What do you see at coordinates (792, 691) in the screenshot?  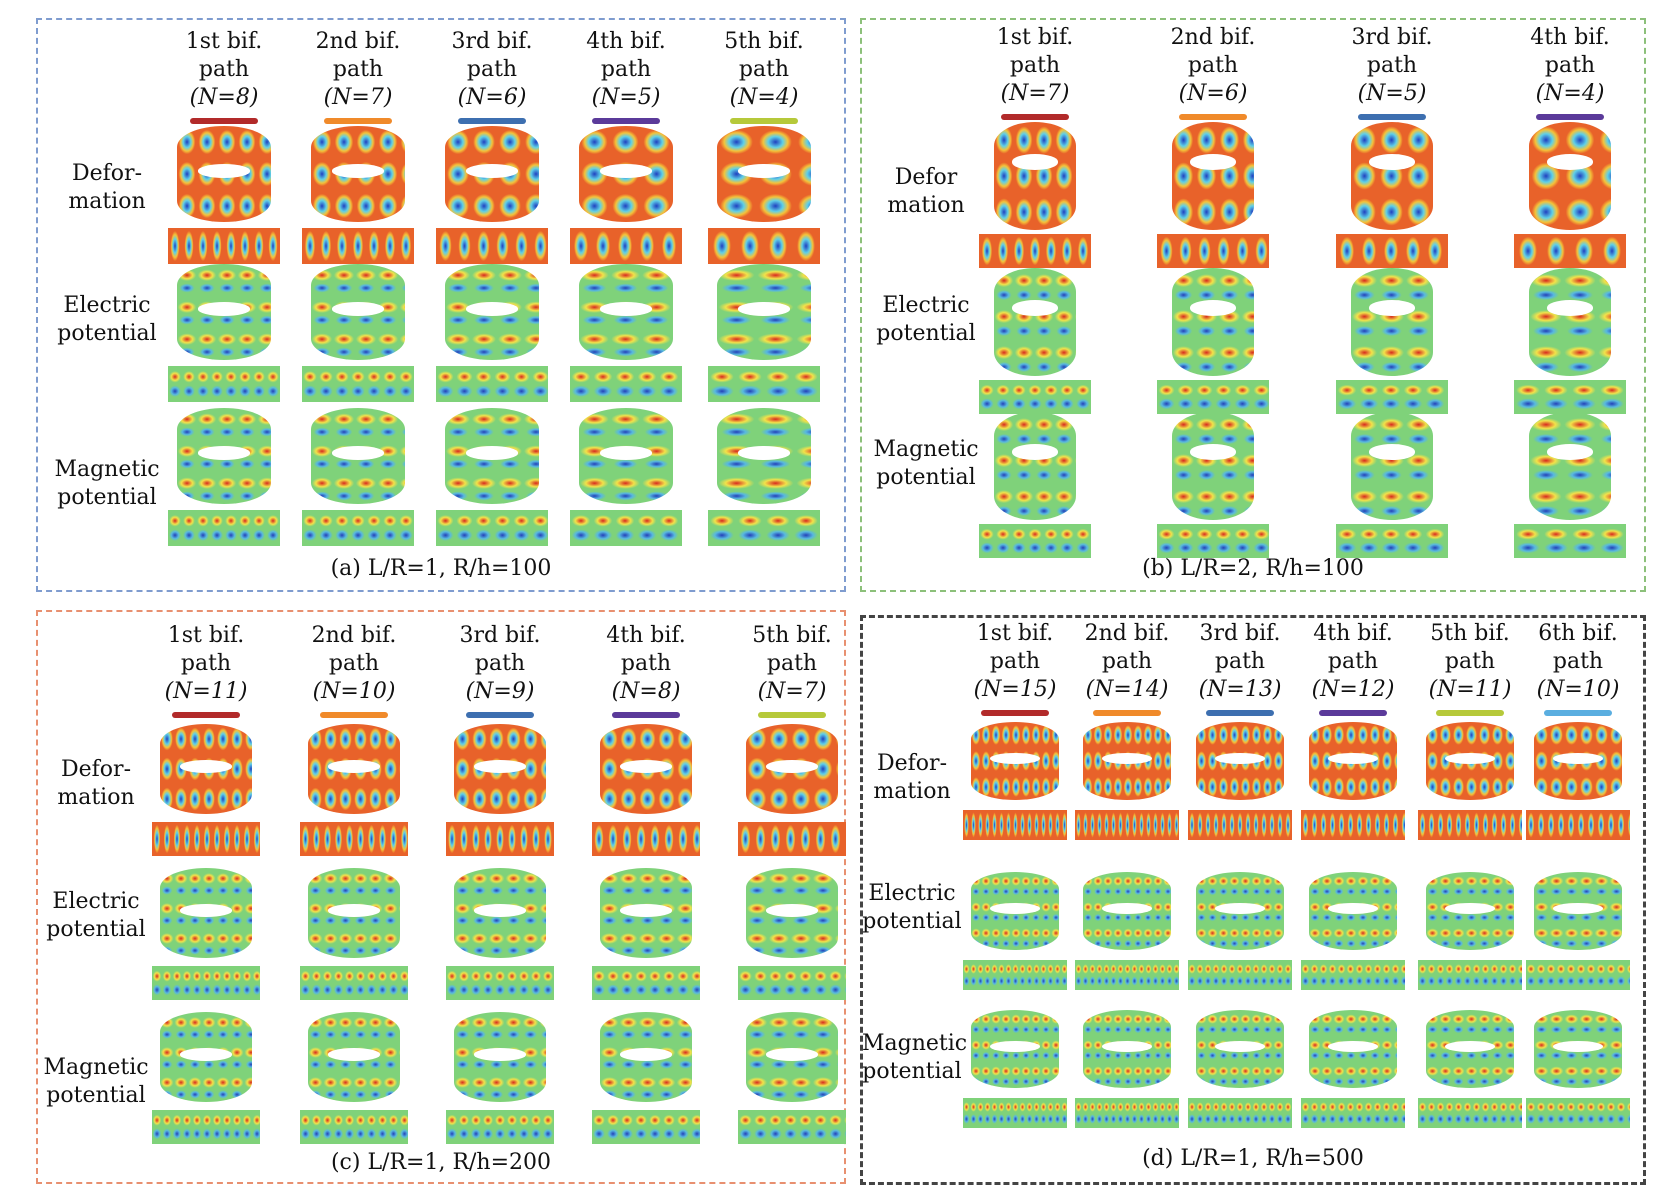 I see `column-header-line: (N=7)` at bounding box center [792, 691].